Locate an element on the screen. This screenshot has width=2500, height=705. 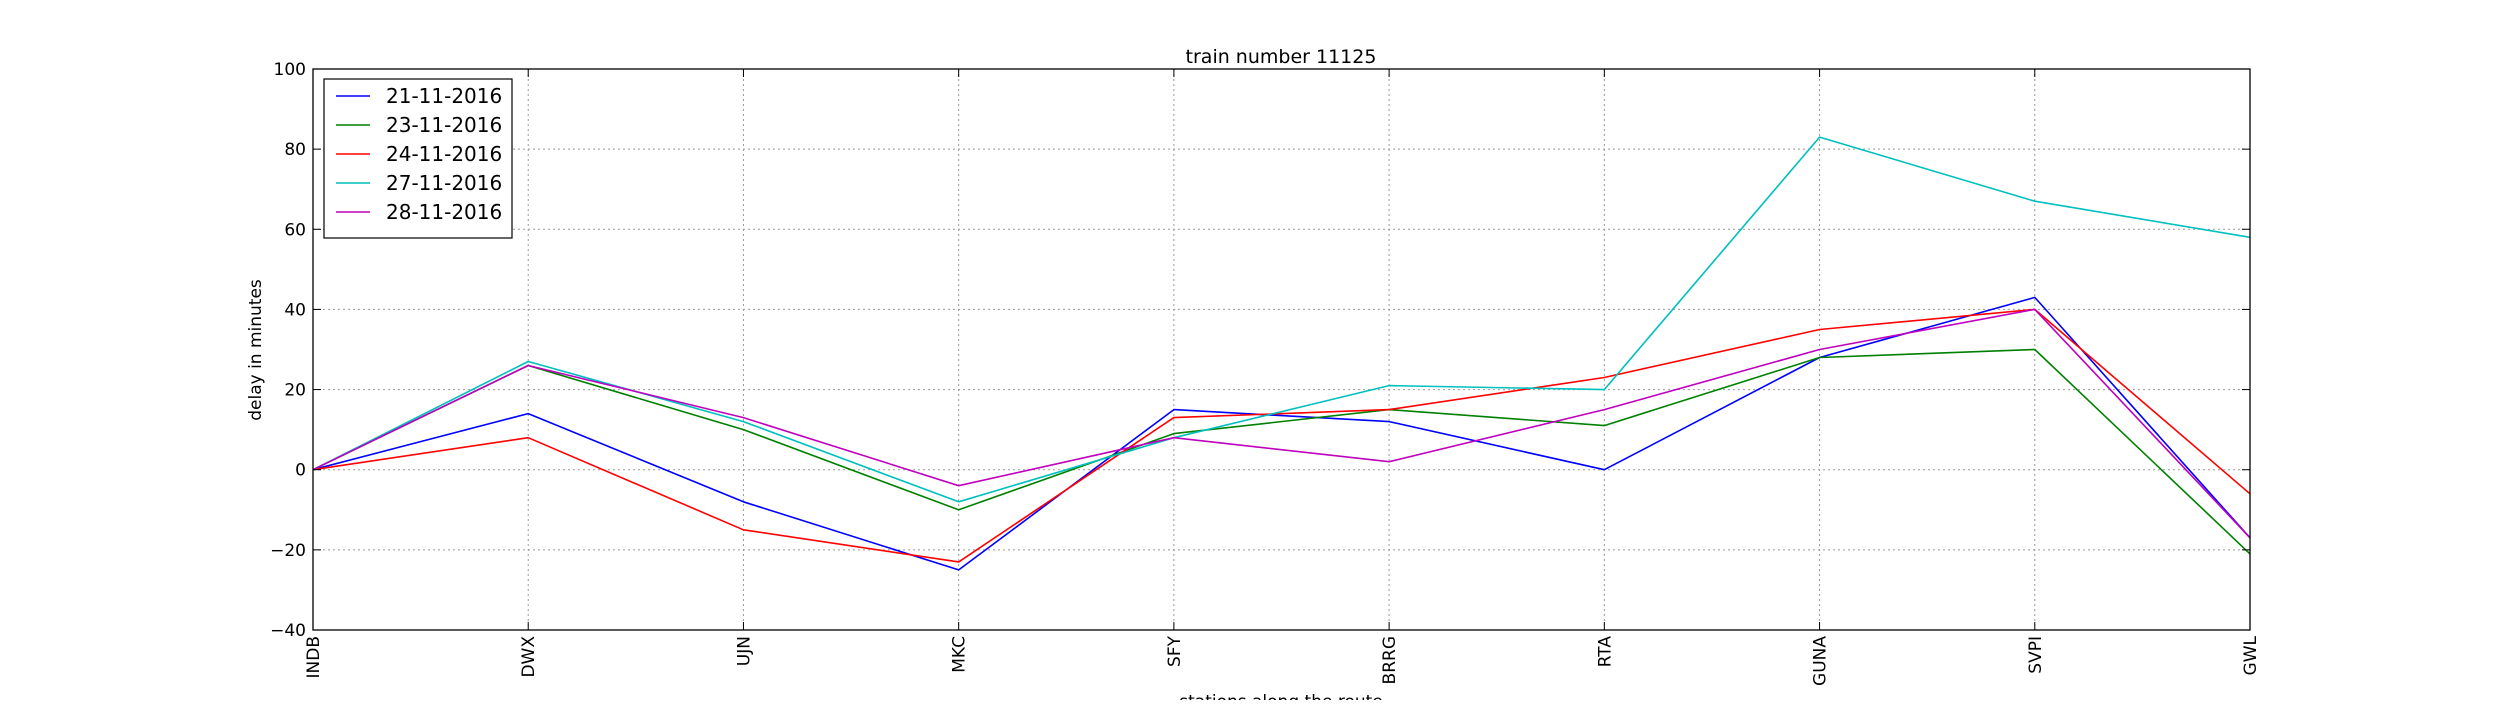
y-tick-label: 40 is located at coordinates (295, 310).